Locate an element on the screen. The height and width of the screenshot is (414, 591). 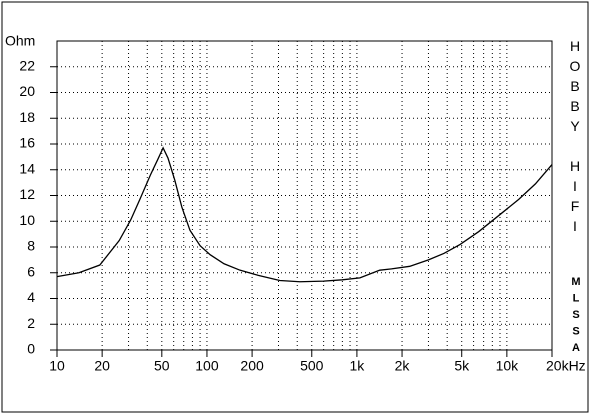
x-tick-label: 10k is located at coordinates (508, 366).